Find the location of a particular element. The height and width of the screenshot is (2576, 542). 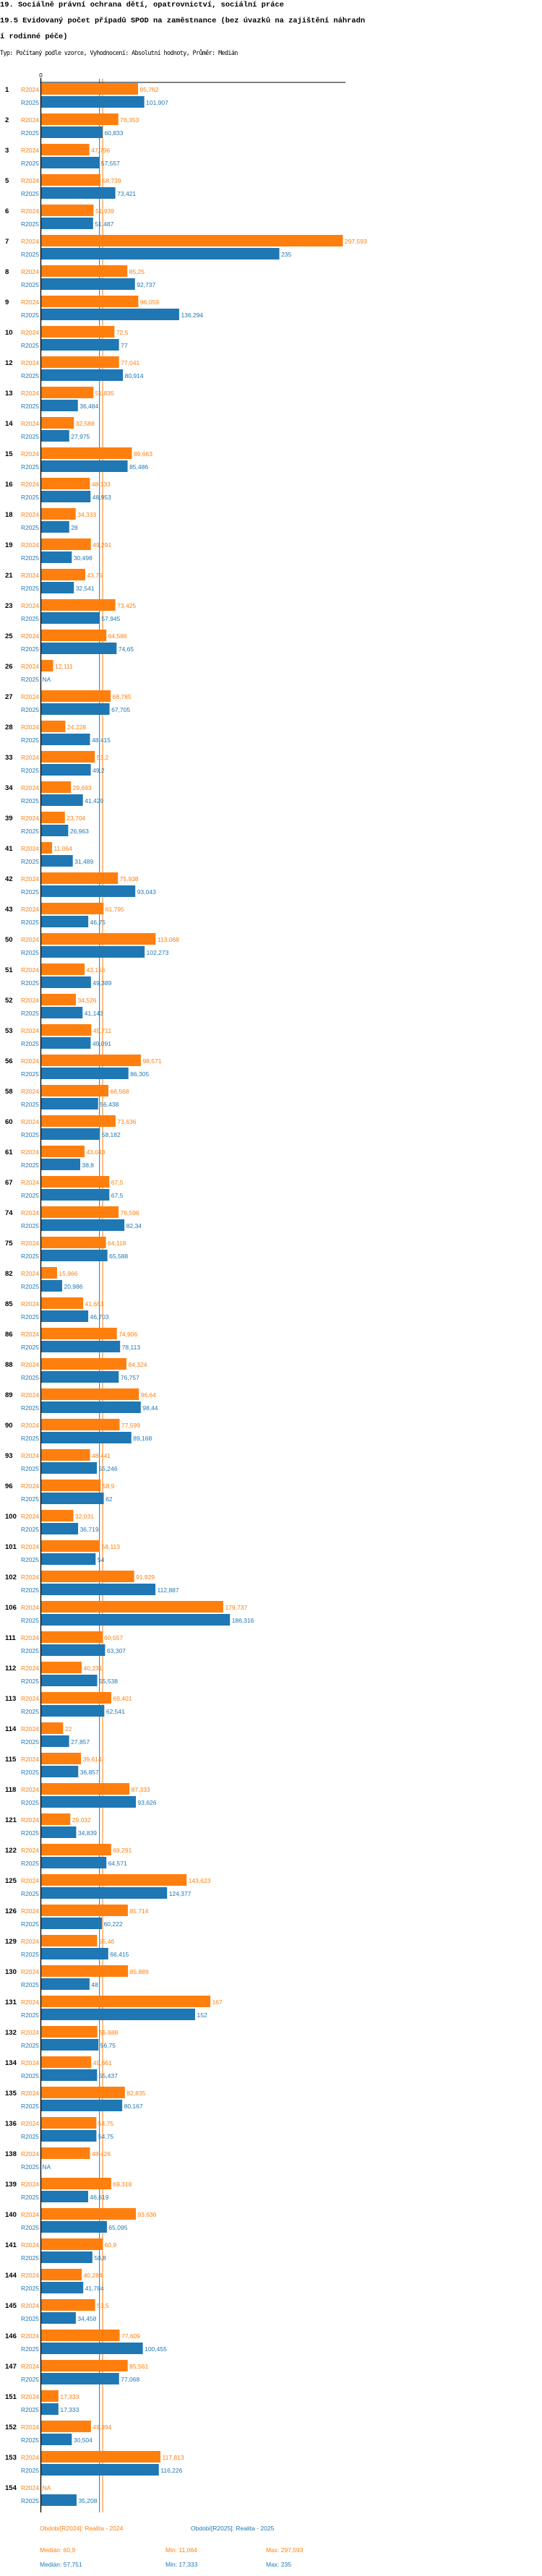

value-label: 116,226 is located at coordinates (171, 2471).